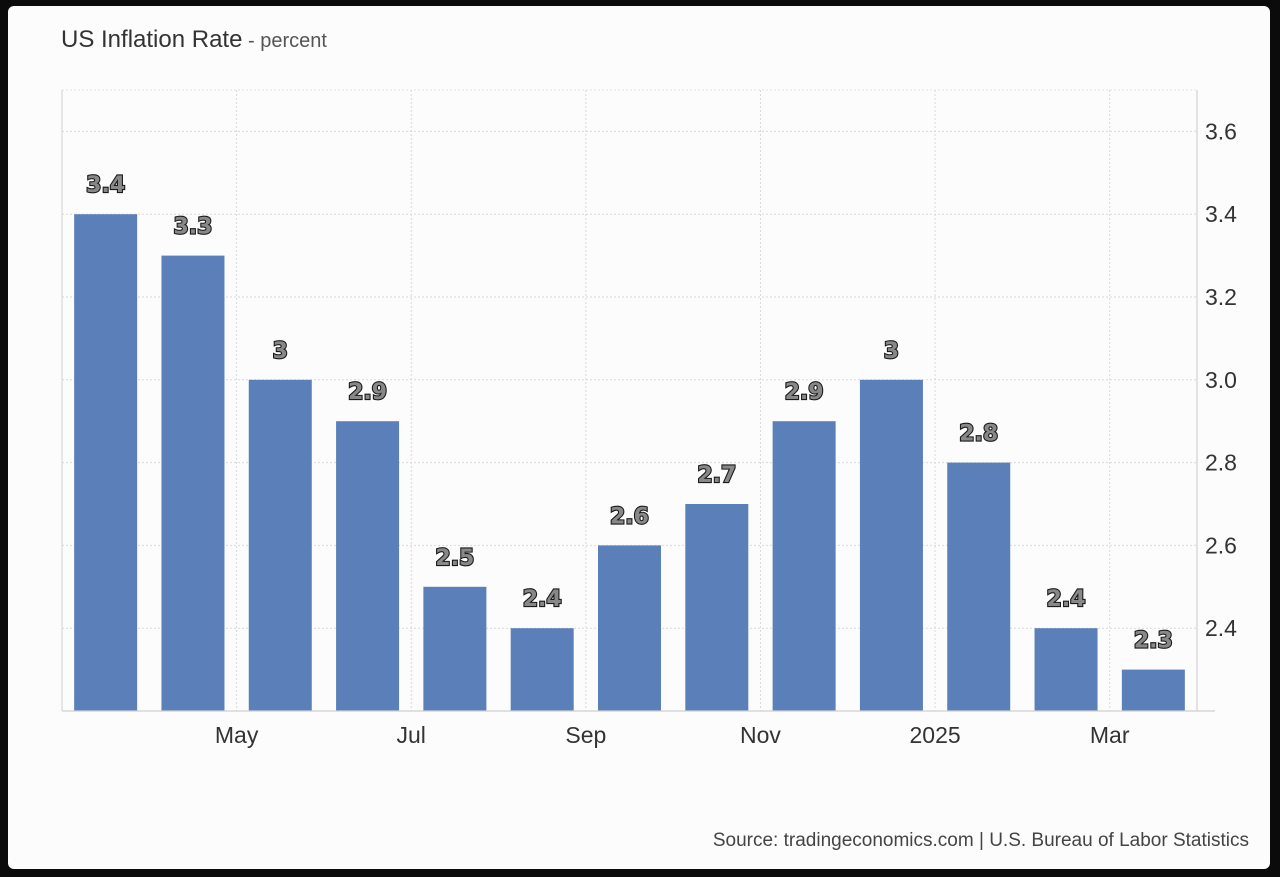 The height and width of the screenshot is (877, 1280). What do you see at coordinates (629, 516) in the screenshot?
I see `bar-value-label: 2.6` at bounding box center [629, 516].